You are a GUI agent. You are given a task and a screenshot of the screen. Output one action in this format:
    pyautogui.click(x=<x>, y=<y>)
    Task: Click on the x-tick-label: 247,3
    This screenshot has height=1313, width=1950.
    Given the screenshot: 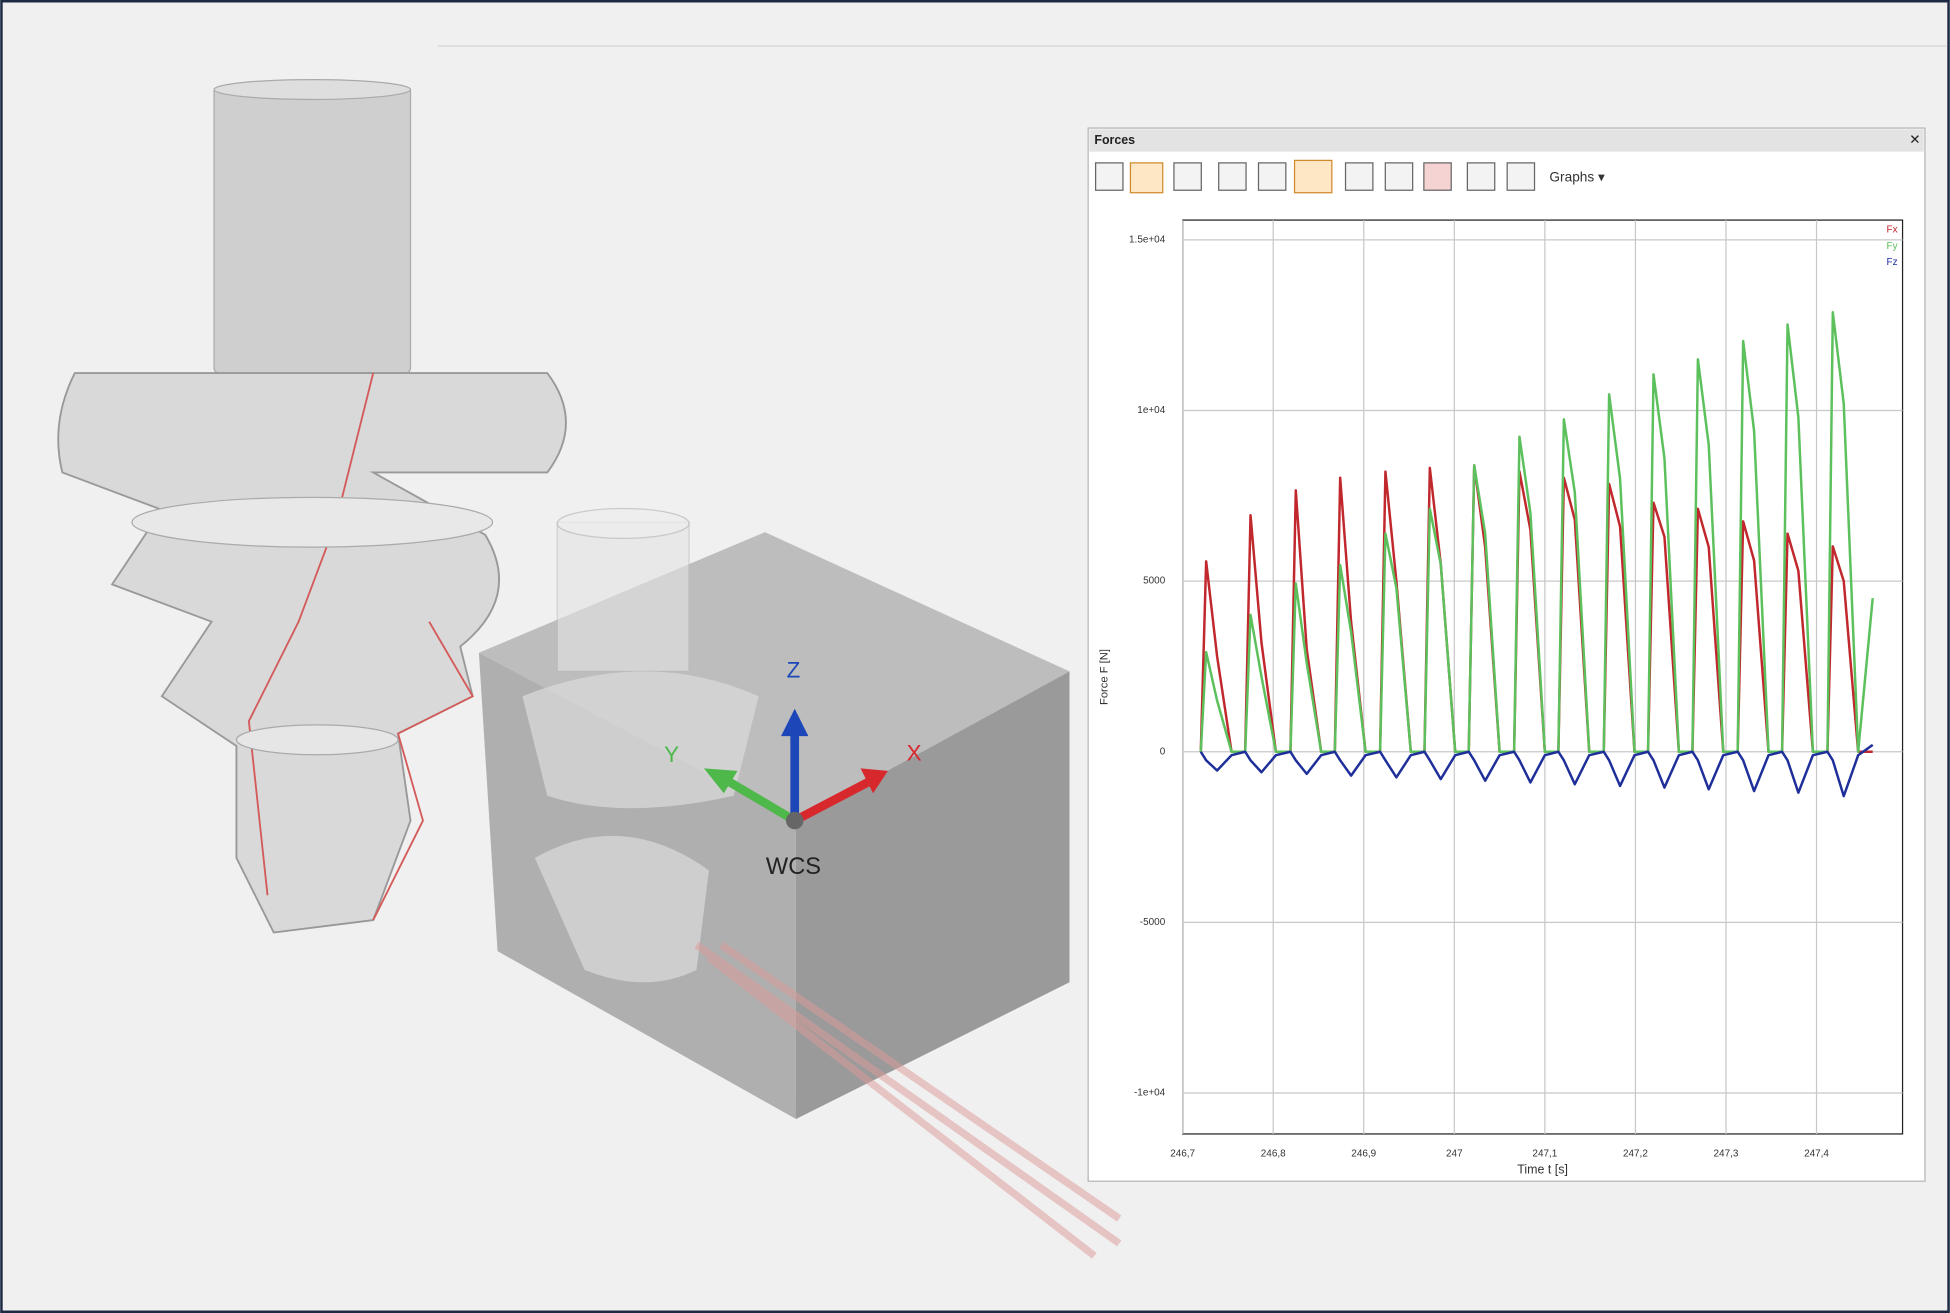 What is the action you would take?
    pyautogui.click(x=1726, y=1153)
    